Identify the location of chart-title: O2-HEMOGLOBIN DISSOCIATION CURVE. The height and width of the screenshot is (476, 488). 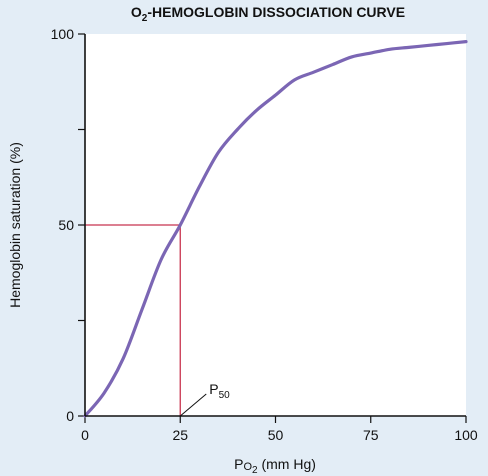
(268, 14).